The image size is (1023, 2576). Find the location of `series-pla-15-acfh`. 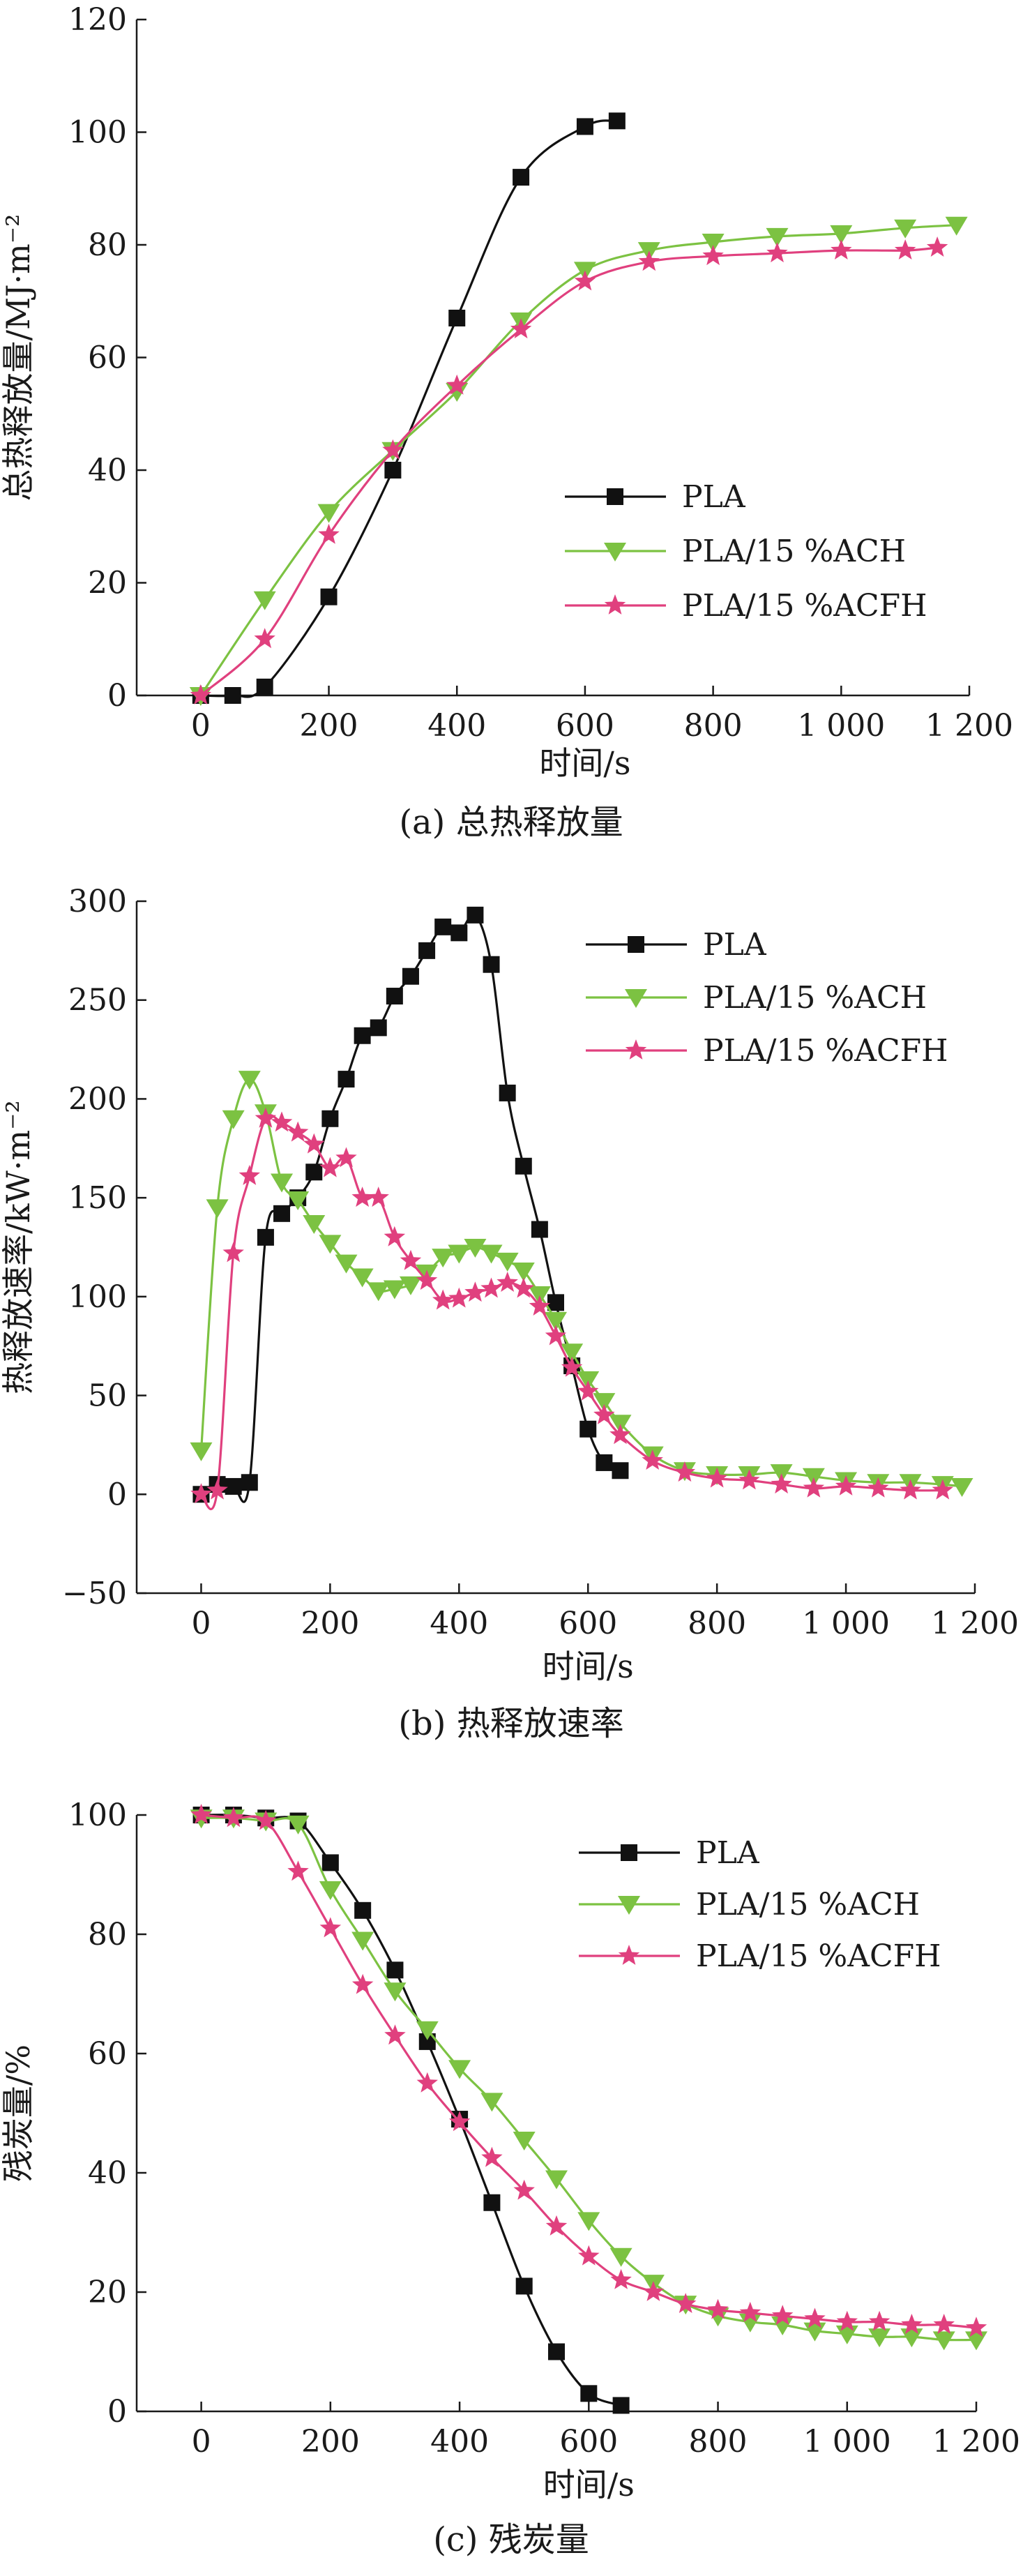

series-pla-15-acfh is located at coordinates (569, 470).